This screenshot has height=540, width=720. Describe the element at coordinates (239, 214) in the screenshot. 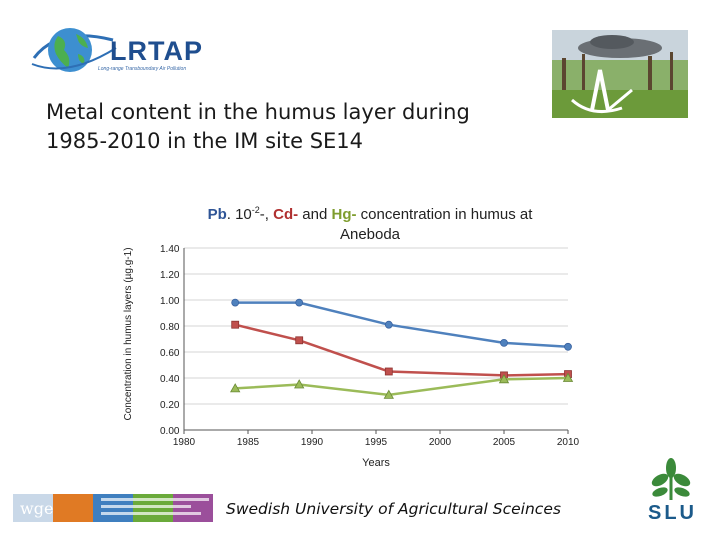

I see `pb-factor: . 10` at that location.